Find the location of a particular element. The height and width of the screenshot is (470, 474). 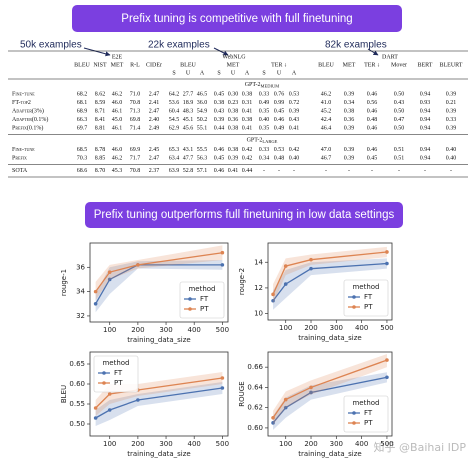

method-name: Prefix is located at coordinates (19, 158).